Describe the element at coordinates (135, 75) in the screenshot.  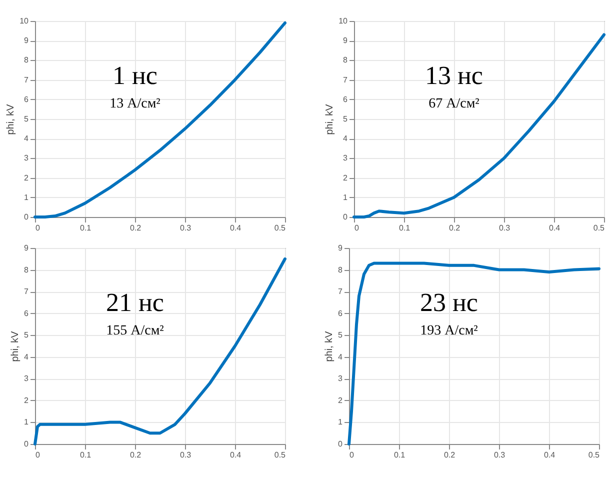
I see `annotation: 1 нс` at that location.